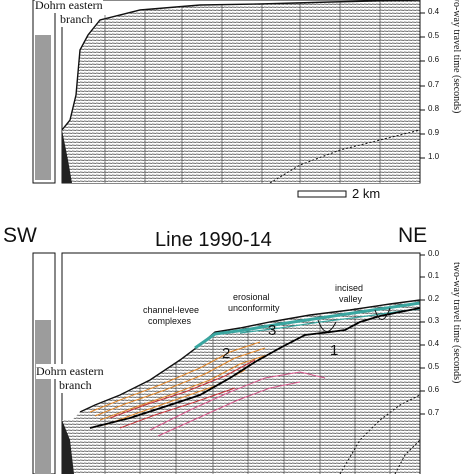 This screenshot has width=474, height=474. I want to click on top-branch-label-line2: branch, so click(76, 19).